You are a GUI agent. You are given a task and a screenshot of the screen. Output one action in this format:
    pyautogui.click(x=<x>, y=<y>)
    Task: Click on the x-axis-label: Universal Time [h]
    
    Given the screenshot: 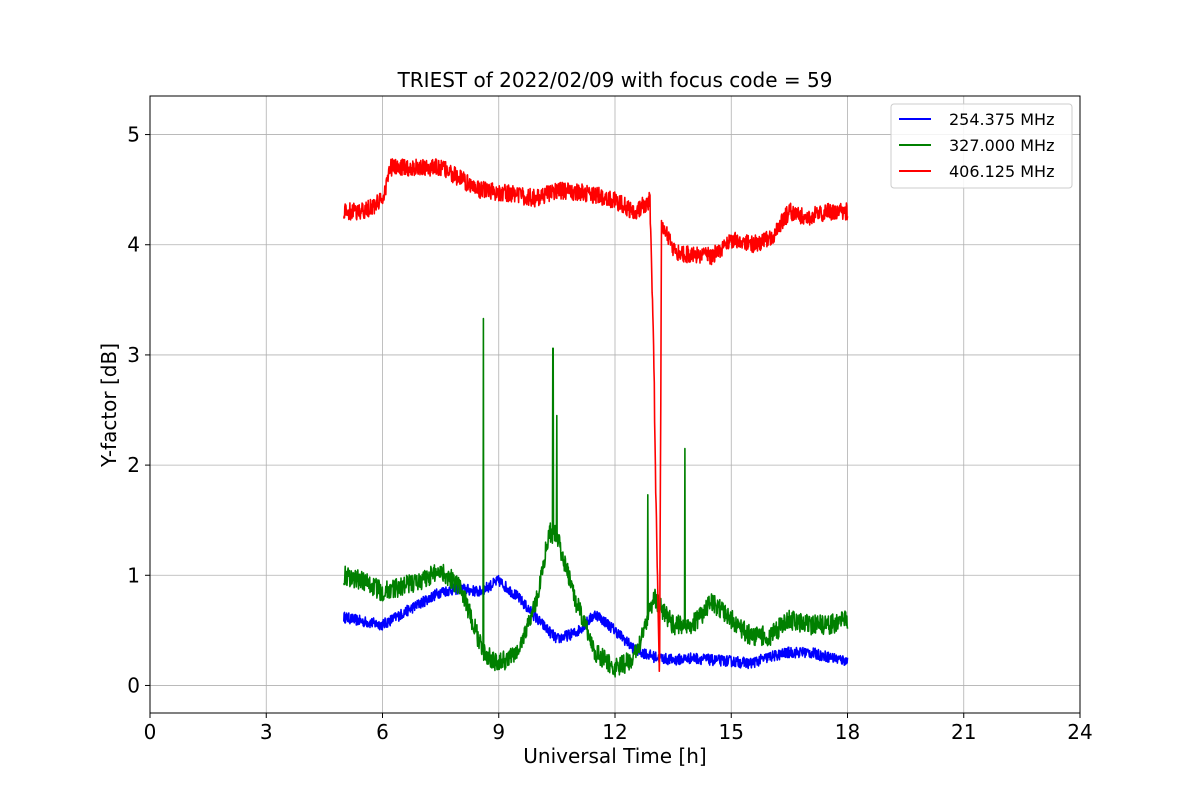 What is the action you would take?
    pyautogui.click(x=614, y=756)
    